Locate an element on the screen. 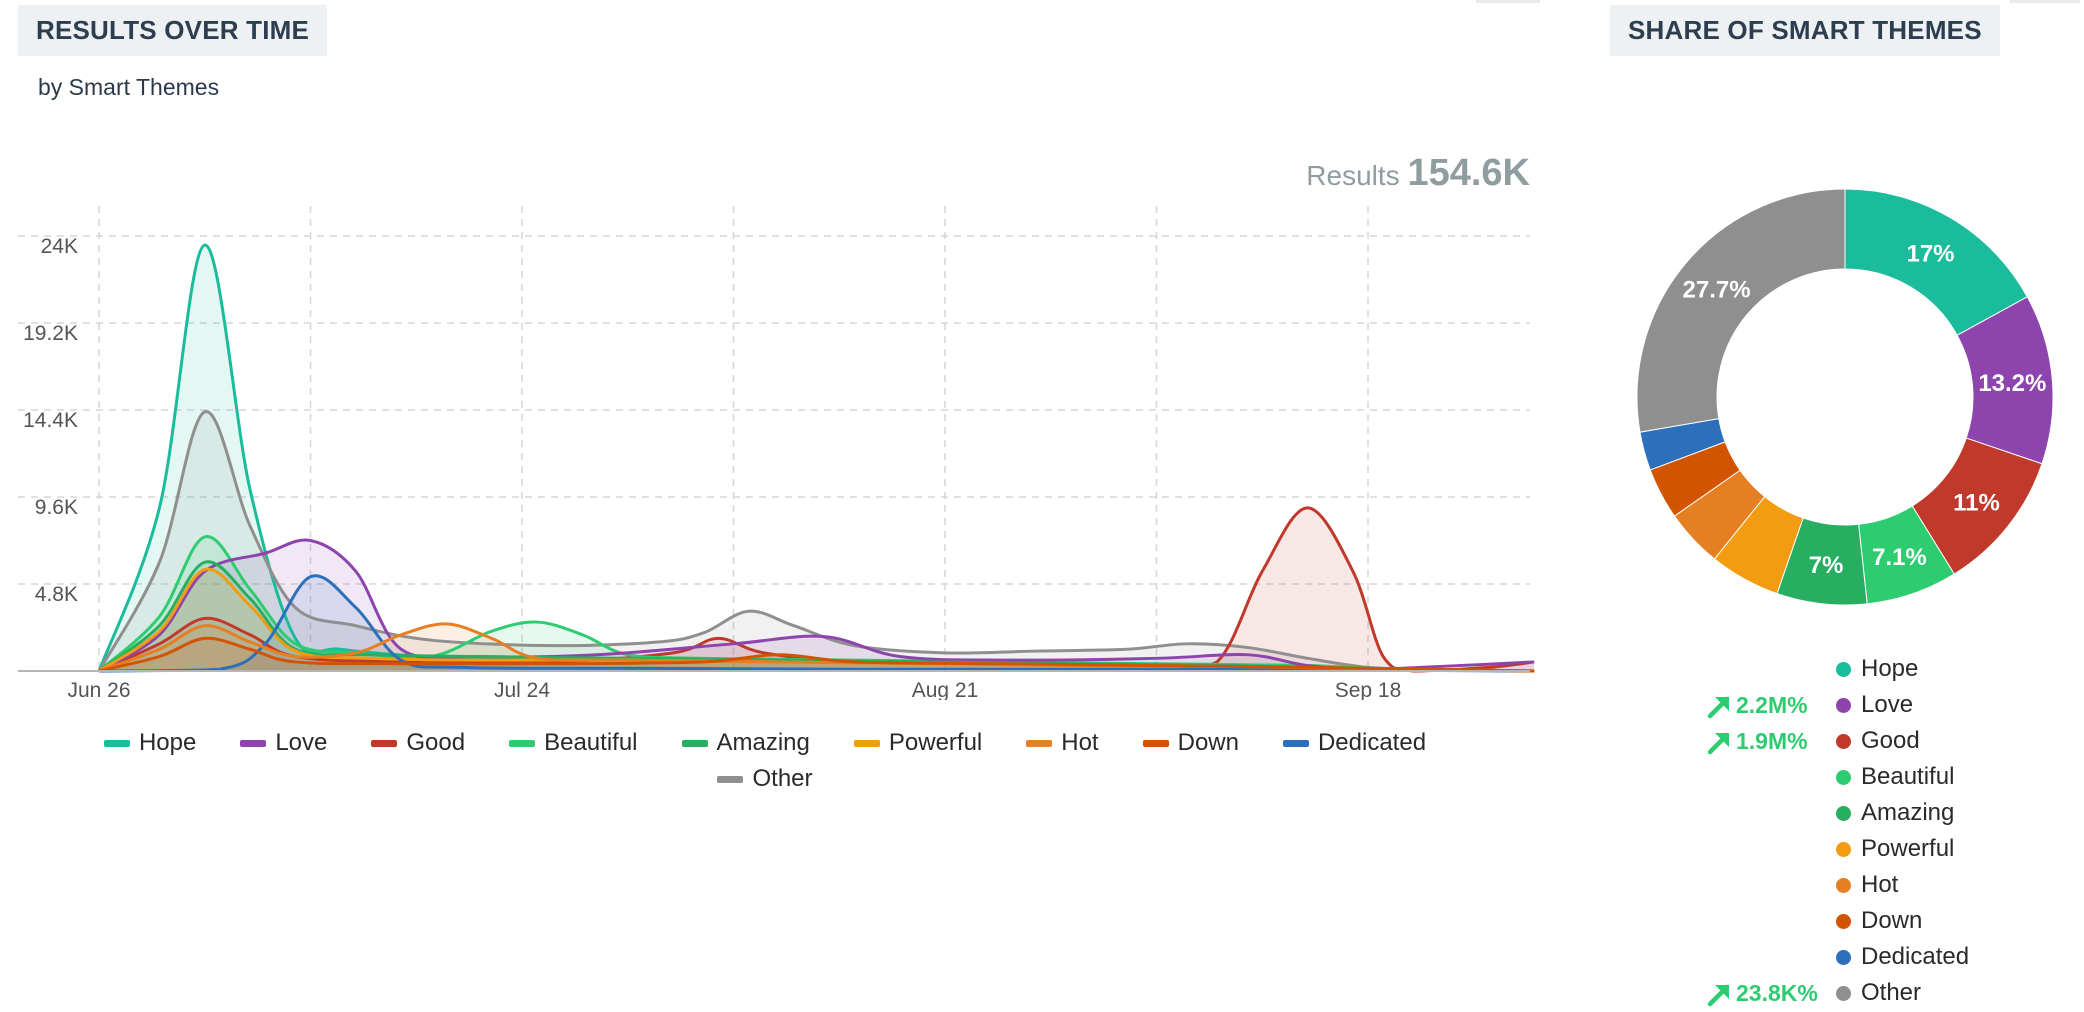 The image size is (2084, 1012). trend-value: 2.2M% is located at coordinates (1772, 705).